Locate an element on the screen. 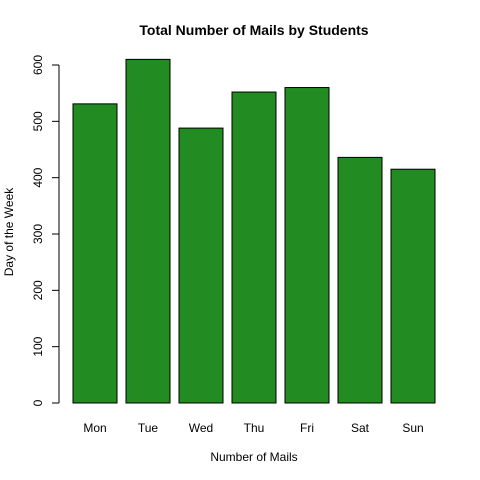 Image resolution: width=480 pixels, height=480 pixels. y-tick-label: 500 is located at coordinates (38, 121).